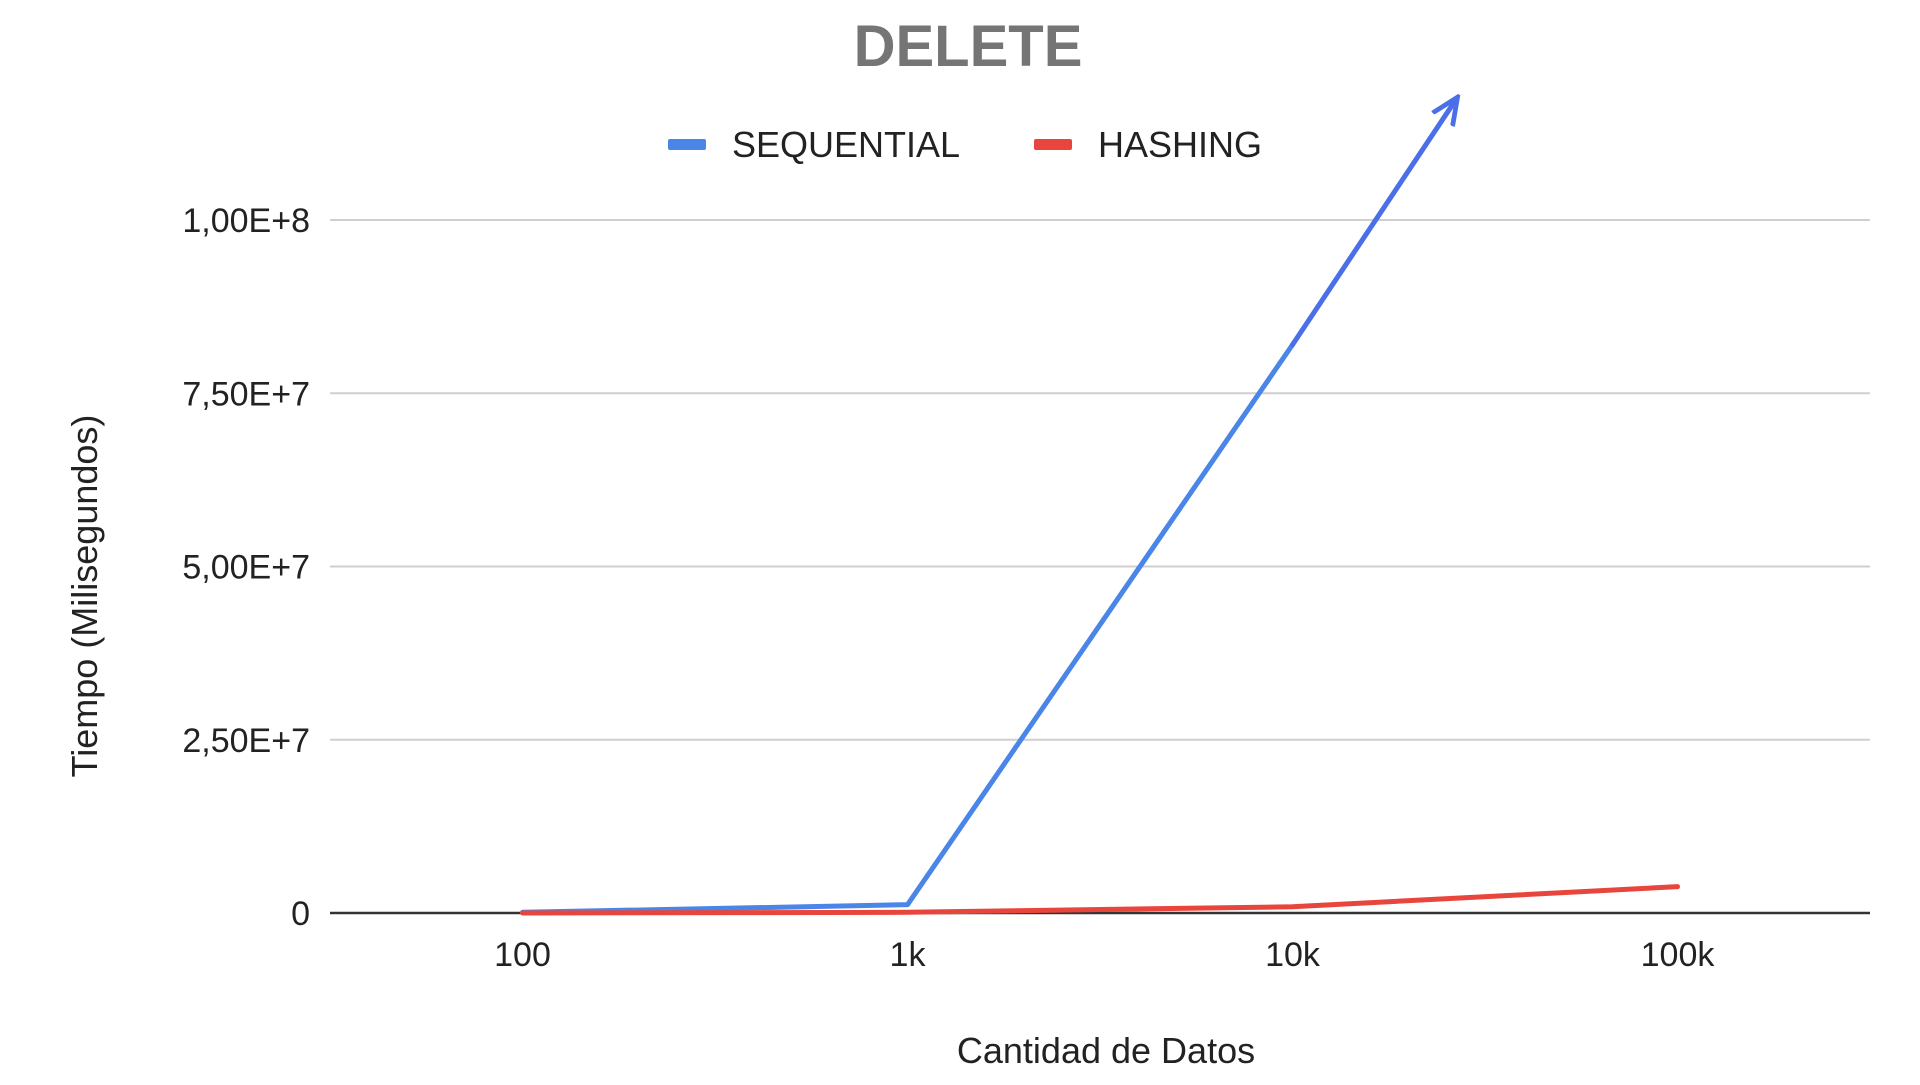 This screenshot has width=1920, height=1085. Describe the element at coordinates (84, 596) in the screenshot. I see `y-axis-title: Tiempo (Milisegundos)` at that location.